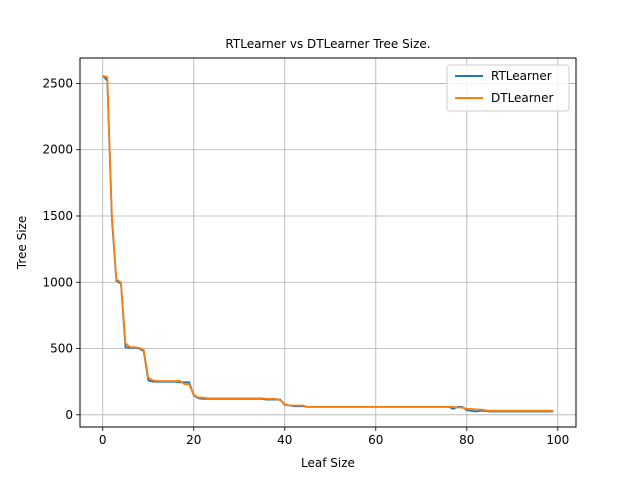 The width and height of the screenshot is (640, 480). I want to click on y-tick-label: 1500, so click(57, 216).